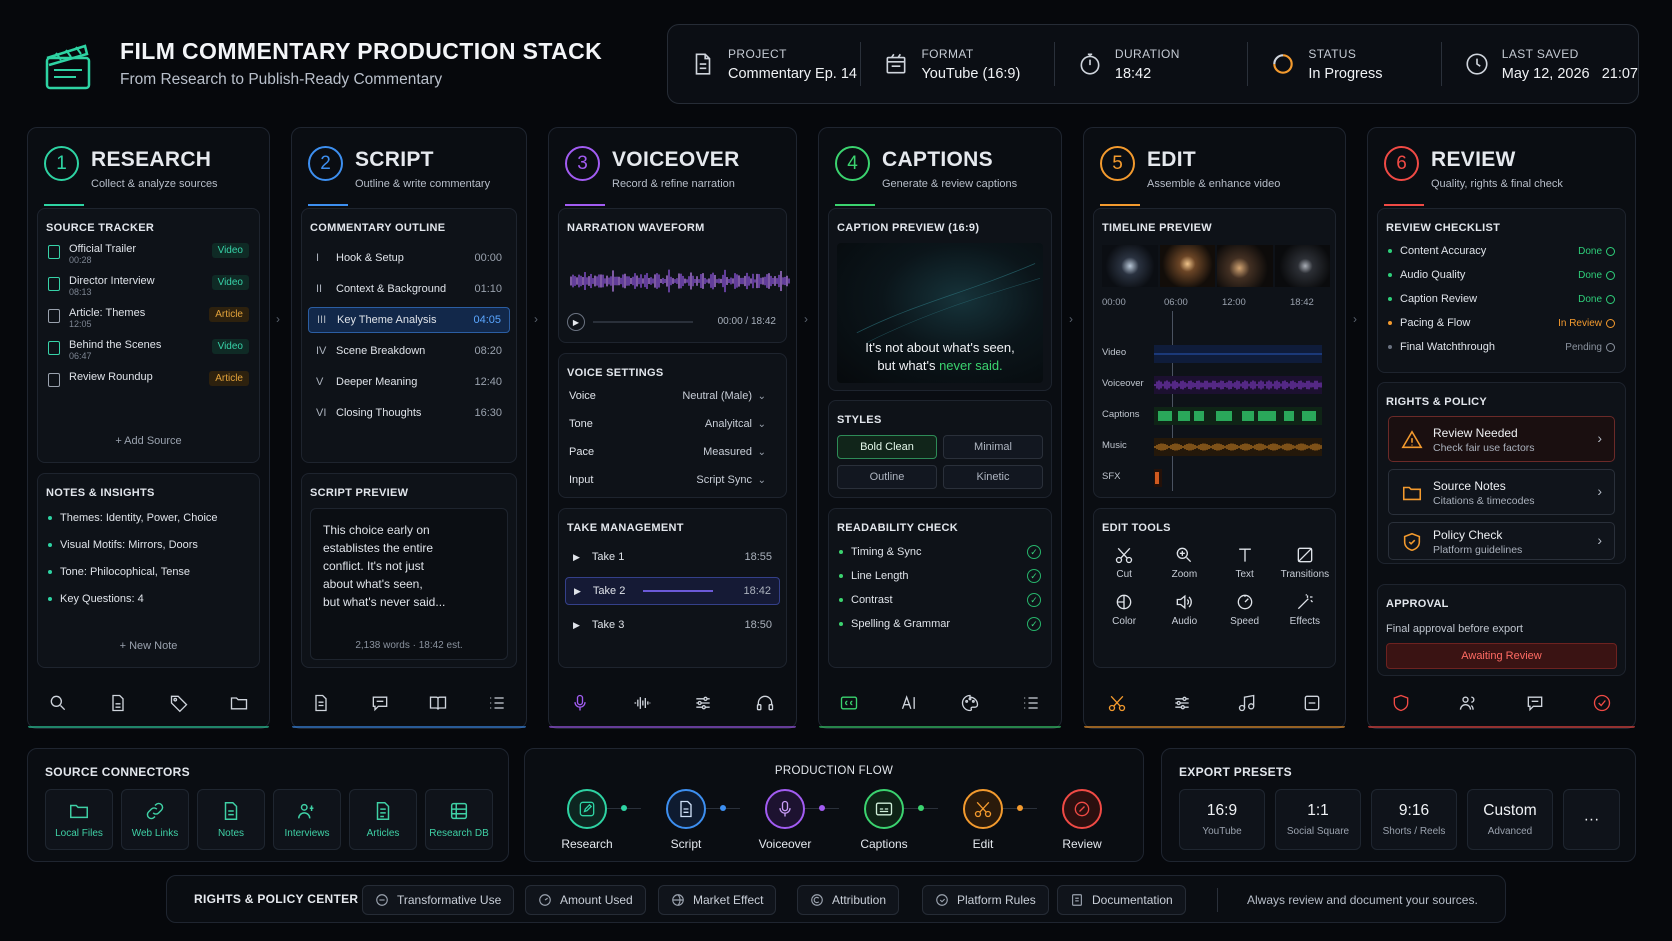  Describe the element at coordinates (1501, 541) in the screenshot. I see `policy-check-action: Policy Check Platform guidelines ›` at that location.